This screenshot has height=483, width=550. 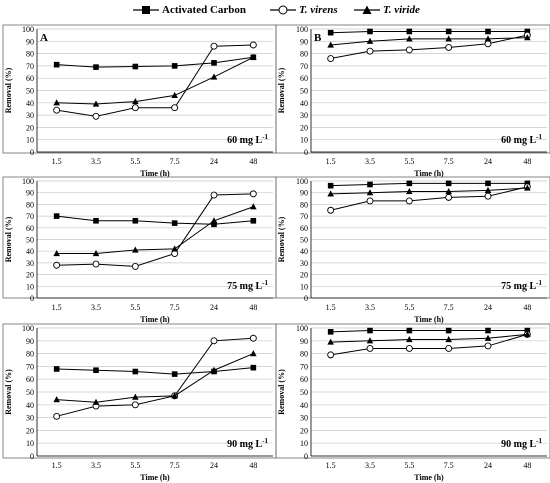 I want to click on y-tick-label: 80, so click(x=304, y=204).